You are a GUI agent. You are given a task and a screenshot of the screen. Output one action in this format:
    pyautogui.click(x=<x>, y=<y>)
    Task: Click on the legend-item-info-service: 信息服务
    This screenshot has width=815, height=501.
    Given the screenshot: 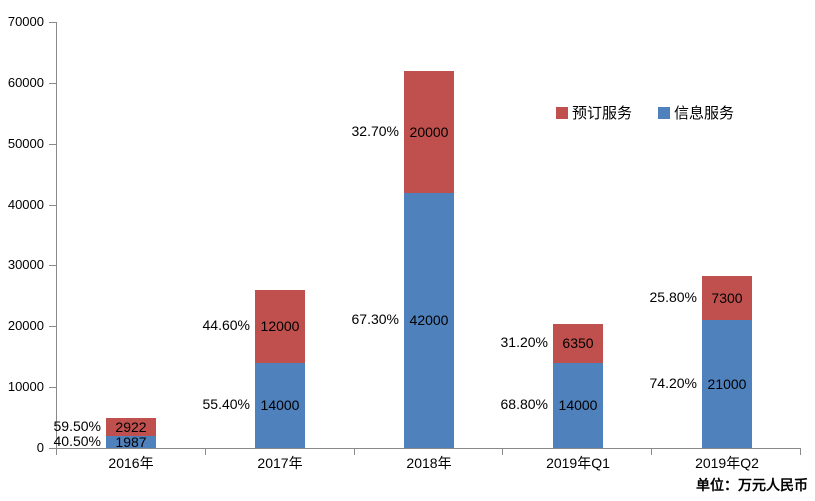 What is the action you would take?
    pyautogui.click(x=696, y=112)
    